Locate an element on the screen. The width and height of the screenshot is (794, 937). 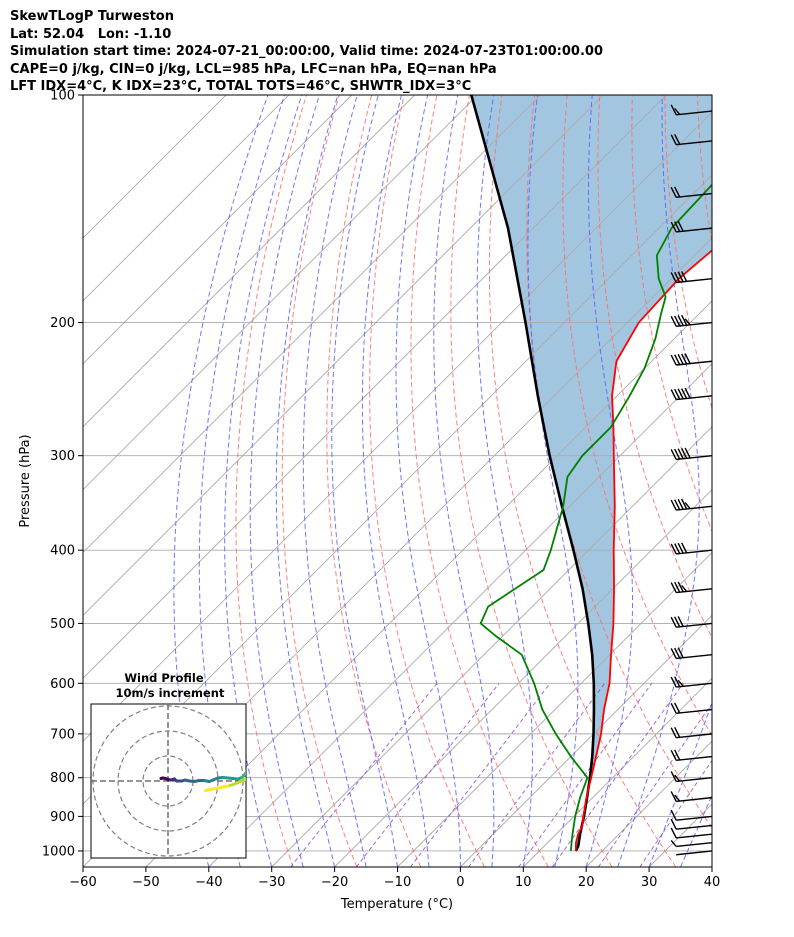
x-tick-label: −40 is located at coordinates (208, 882).